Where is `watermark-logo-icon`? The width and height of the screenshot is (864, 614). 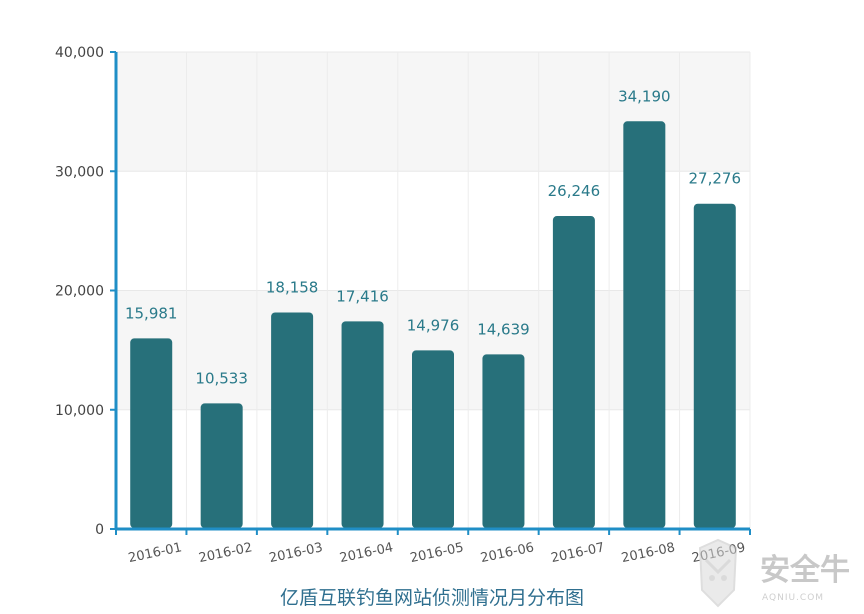 watermark-logo-icon is located at coordinates (718, 573).